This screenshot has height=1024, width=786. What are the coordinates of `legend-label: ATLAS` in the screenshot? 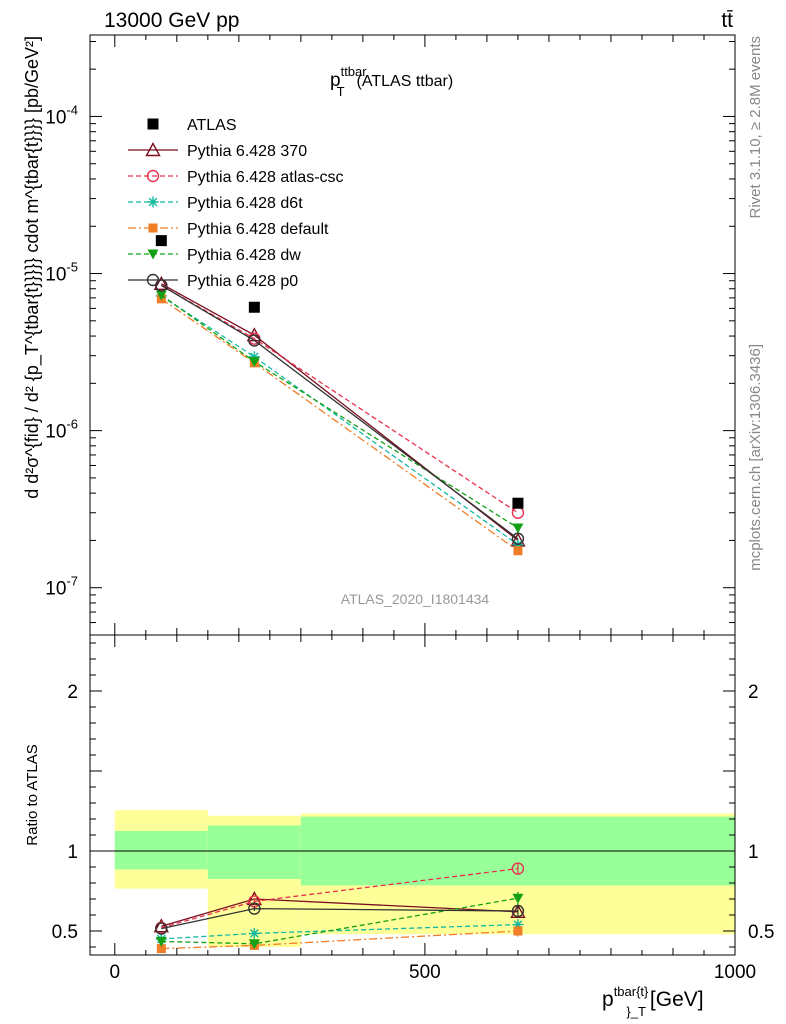 It's located at (212, 125).